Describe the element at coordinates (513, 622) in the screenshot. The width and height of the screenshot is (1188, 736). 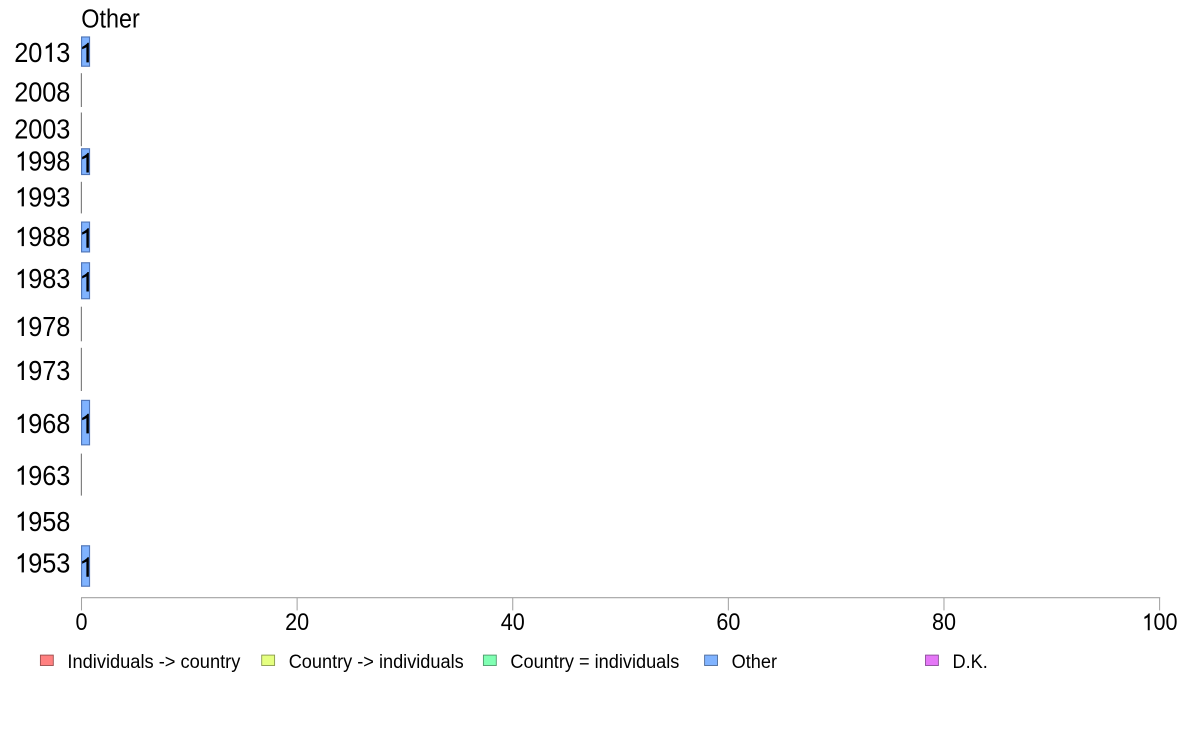
I see `svg-text: 40` at that location.